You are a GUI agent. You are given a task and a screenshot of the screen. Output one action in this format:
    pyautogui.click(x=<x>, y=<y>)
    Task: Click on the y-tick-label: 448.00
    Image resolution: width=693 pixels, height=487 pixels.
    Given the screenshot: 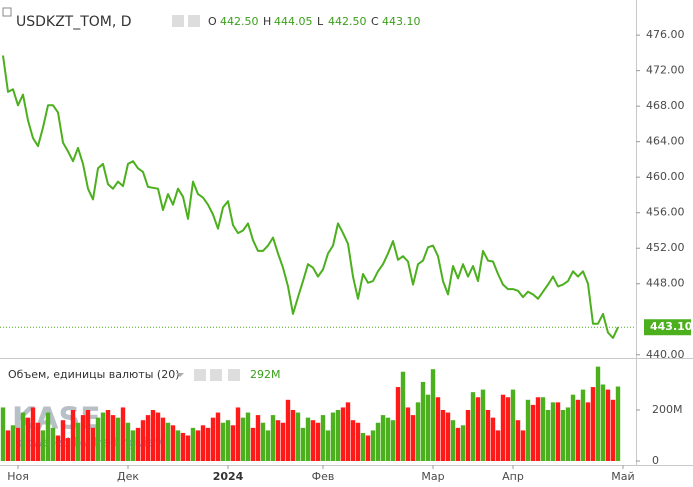 What is the action you would take?
    pyautogui.click(x=665, y=283)
    